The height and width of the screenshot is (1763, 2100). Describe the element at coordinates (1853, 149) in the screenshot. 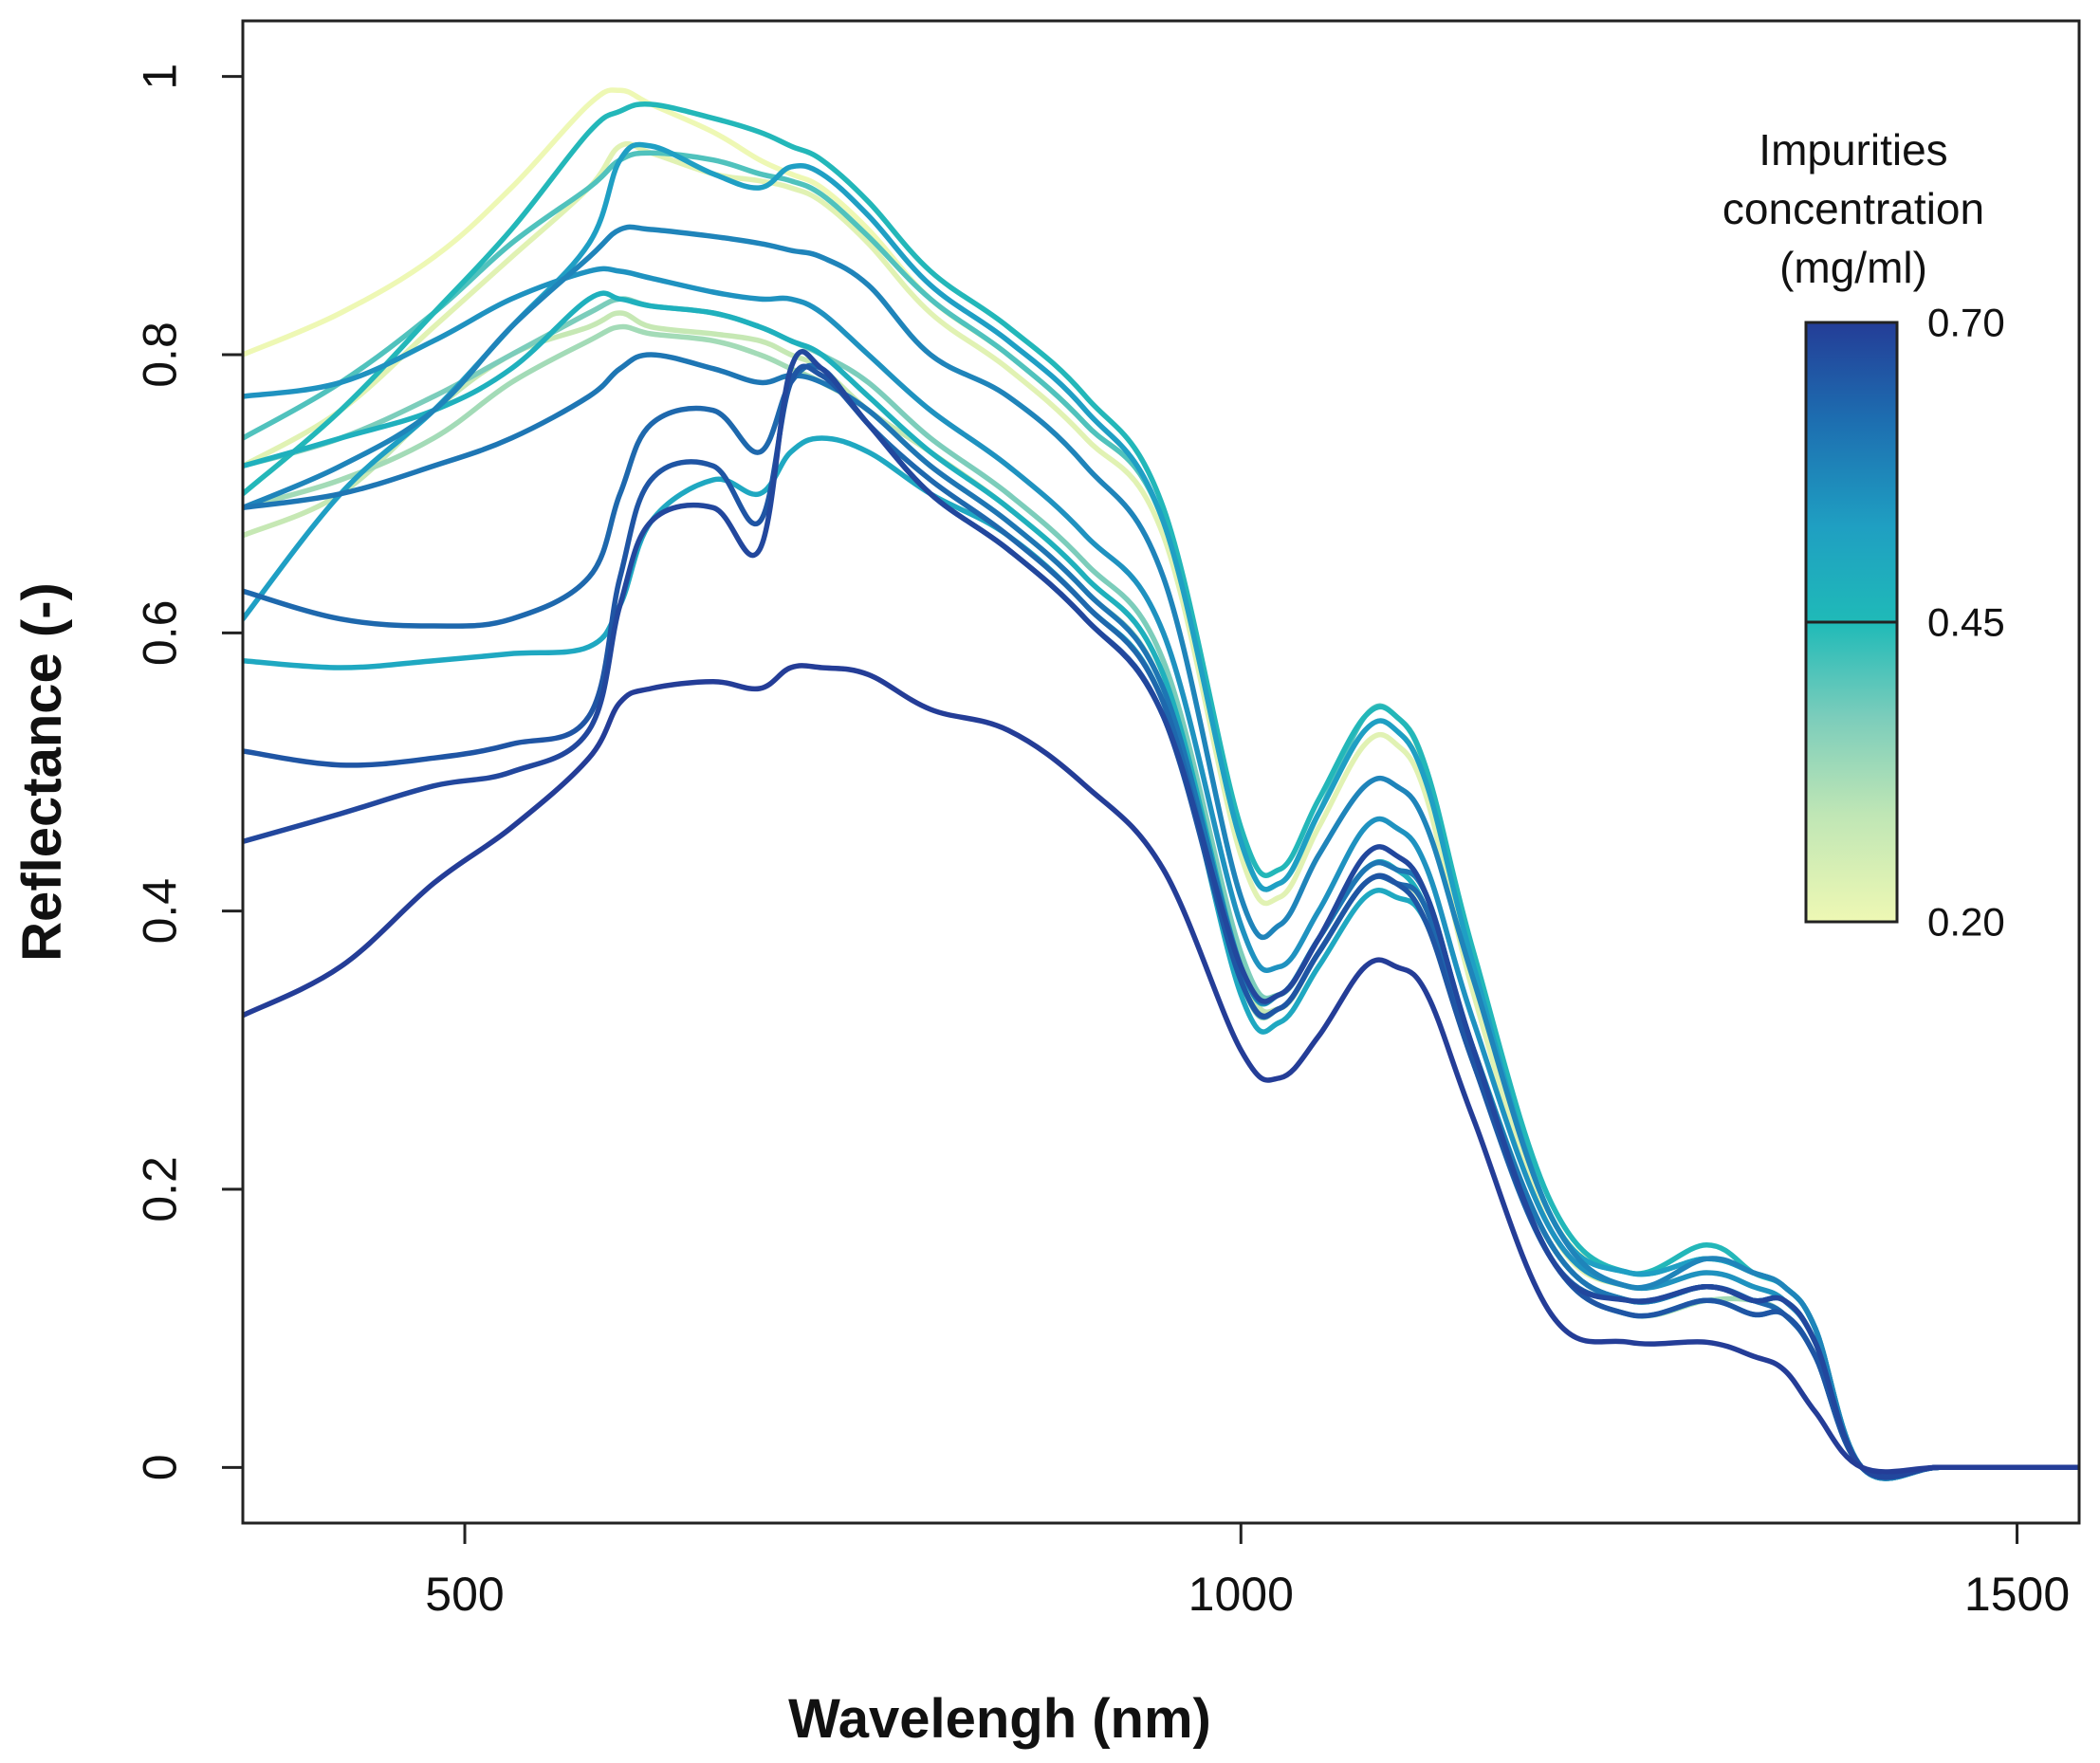

I see `legend-title-line-1: Impurities` at that location.